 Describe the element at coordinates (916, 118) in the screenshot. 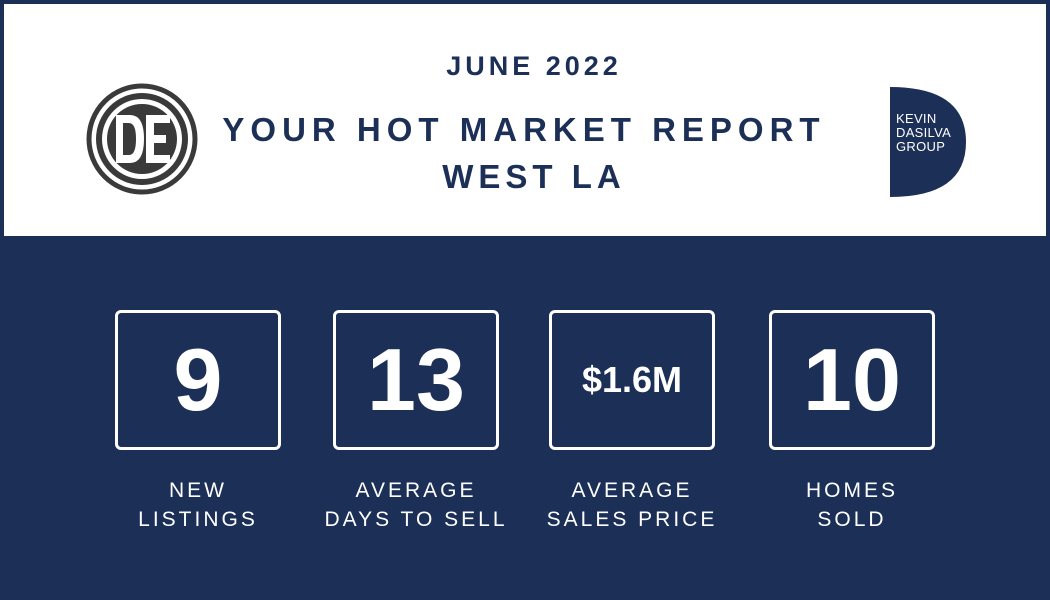

I see `logo-line: KEVIN` at that location.